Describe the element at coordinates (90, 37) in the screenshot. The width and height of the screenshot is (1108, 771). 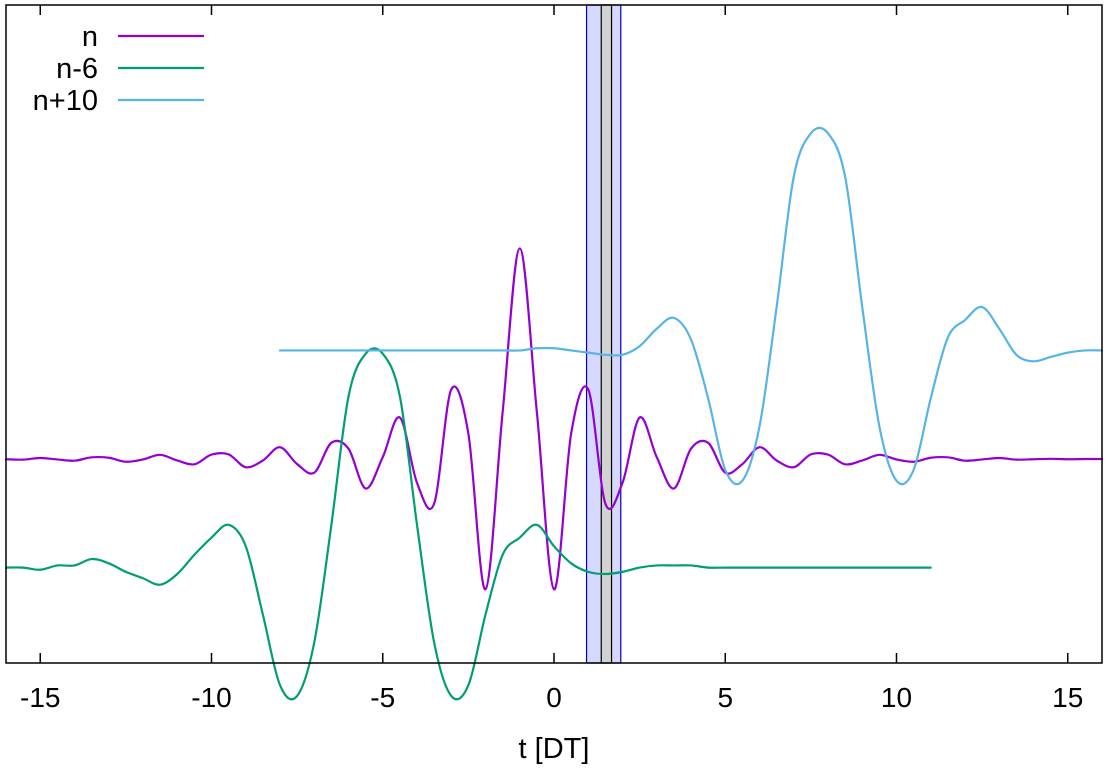
I see `legend-label-n: n` at that location.